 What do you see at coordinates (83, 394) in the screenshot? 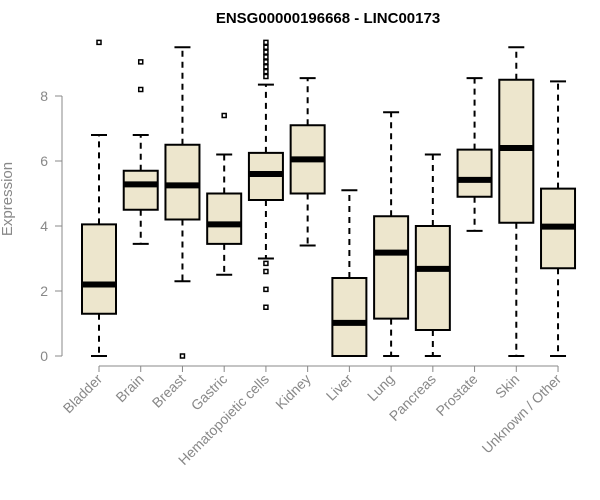
I see `x-tick-label: Bladder` at bounding box center [83, 394].